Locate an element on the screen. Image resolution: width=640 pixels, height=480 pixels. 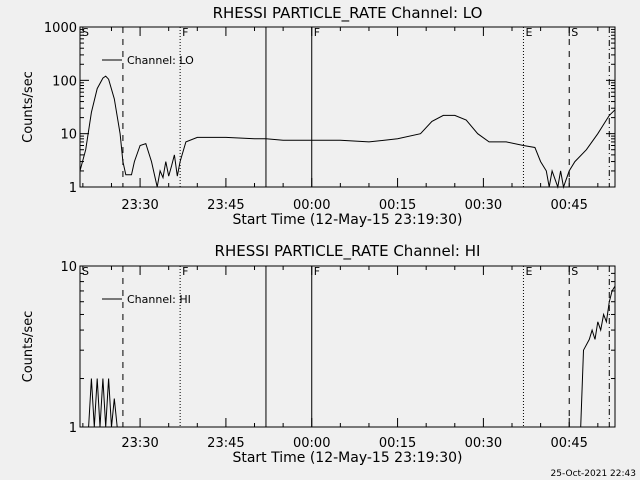
chart2-x-tick-label: 00:15 is located at coordinates (397, 443).